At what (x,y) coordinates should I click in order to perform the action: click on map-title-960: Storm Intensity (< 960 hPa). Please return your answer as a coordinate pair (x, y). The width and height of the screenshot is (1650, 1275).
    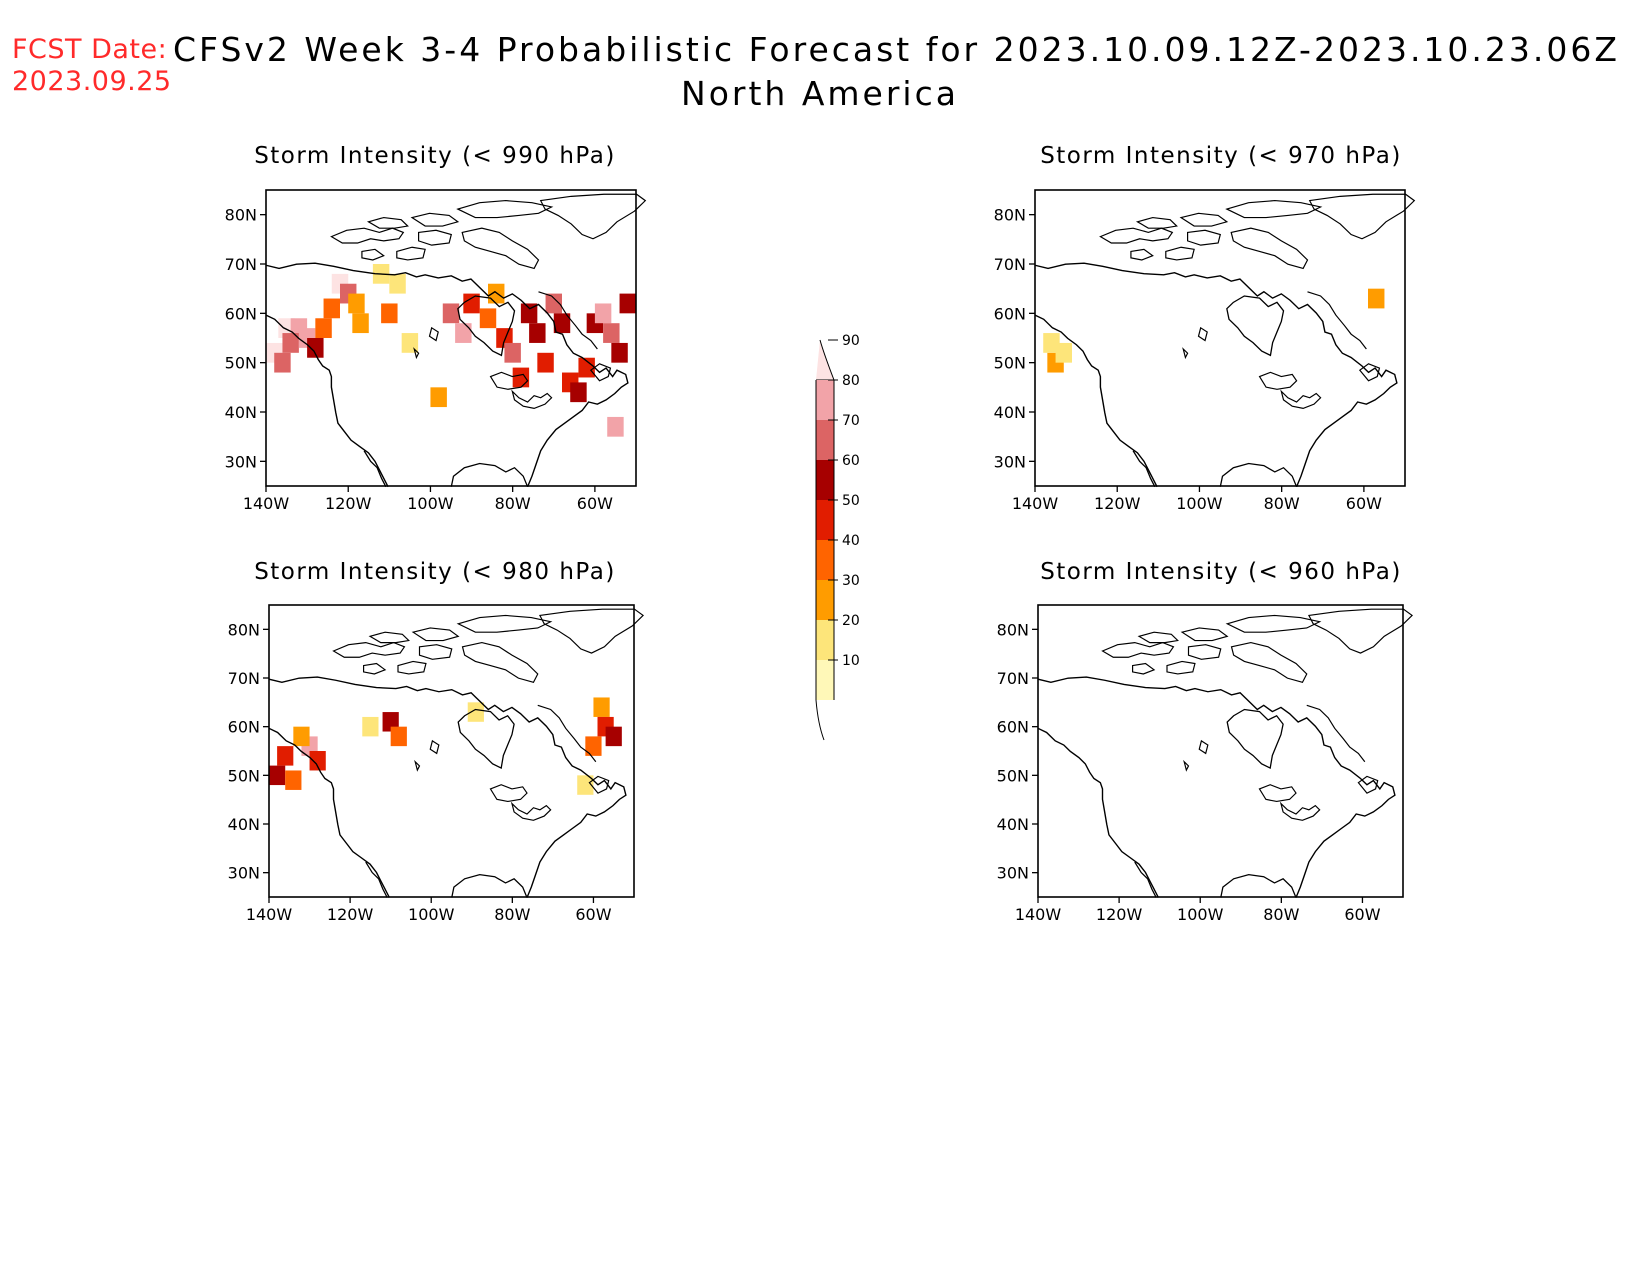
    Looking at the image, I should click on (1221, 572).